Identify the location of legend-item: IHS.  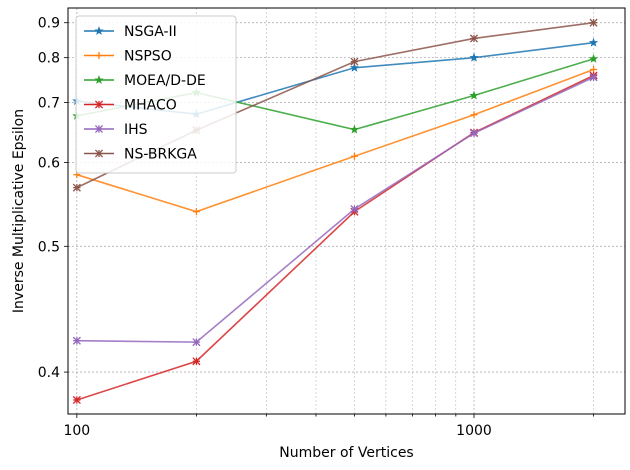
(116, 130).